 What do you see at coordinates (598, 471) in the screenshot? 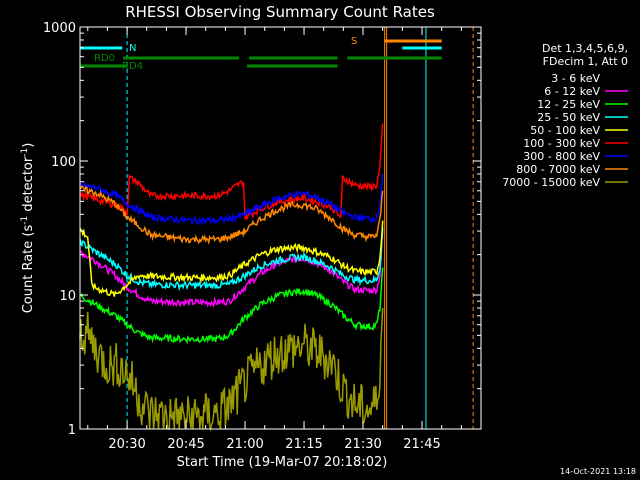
I see `timestamp: 14-Oct-2021 13:18` at bounding box center [598, 471].